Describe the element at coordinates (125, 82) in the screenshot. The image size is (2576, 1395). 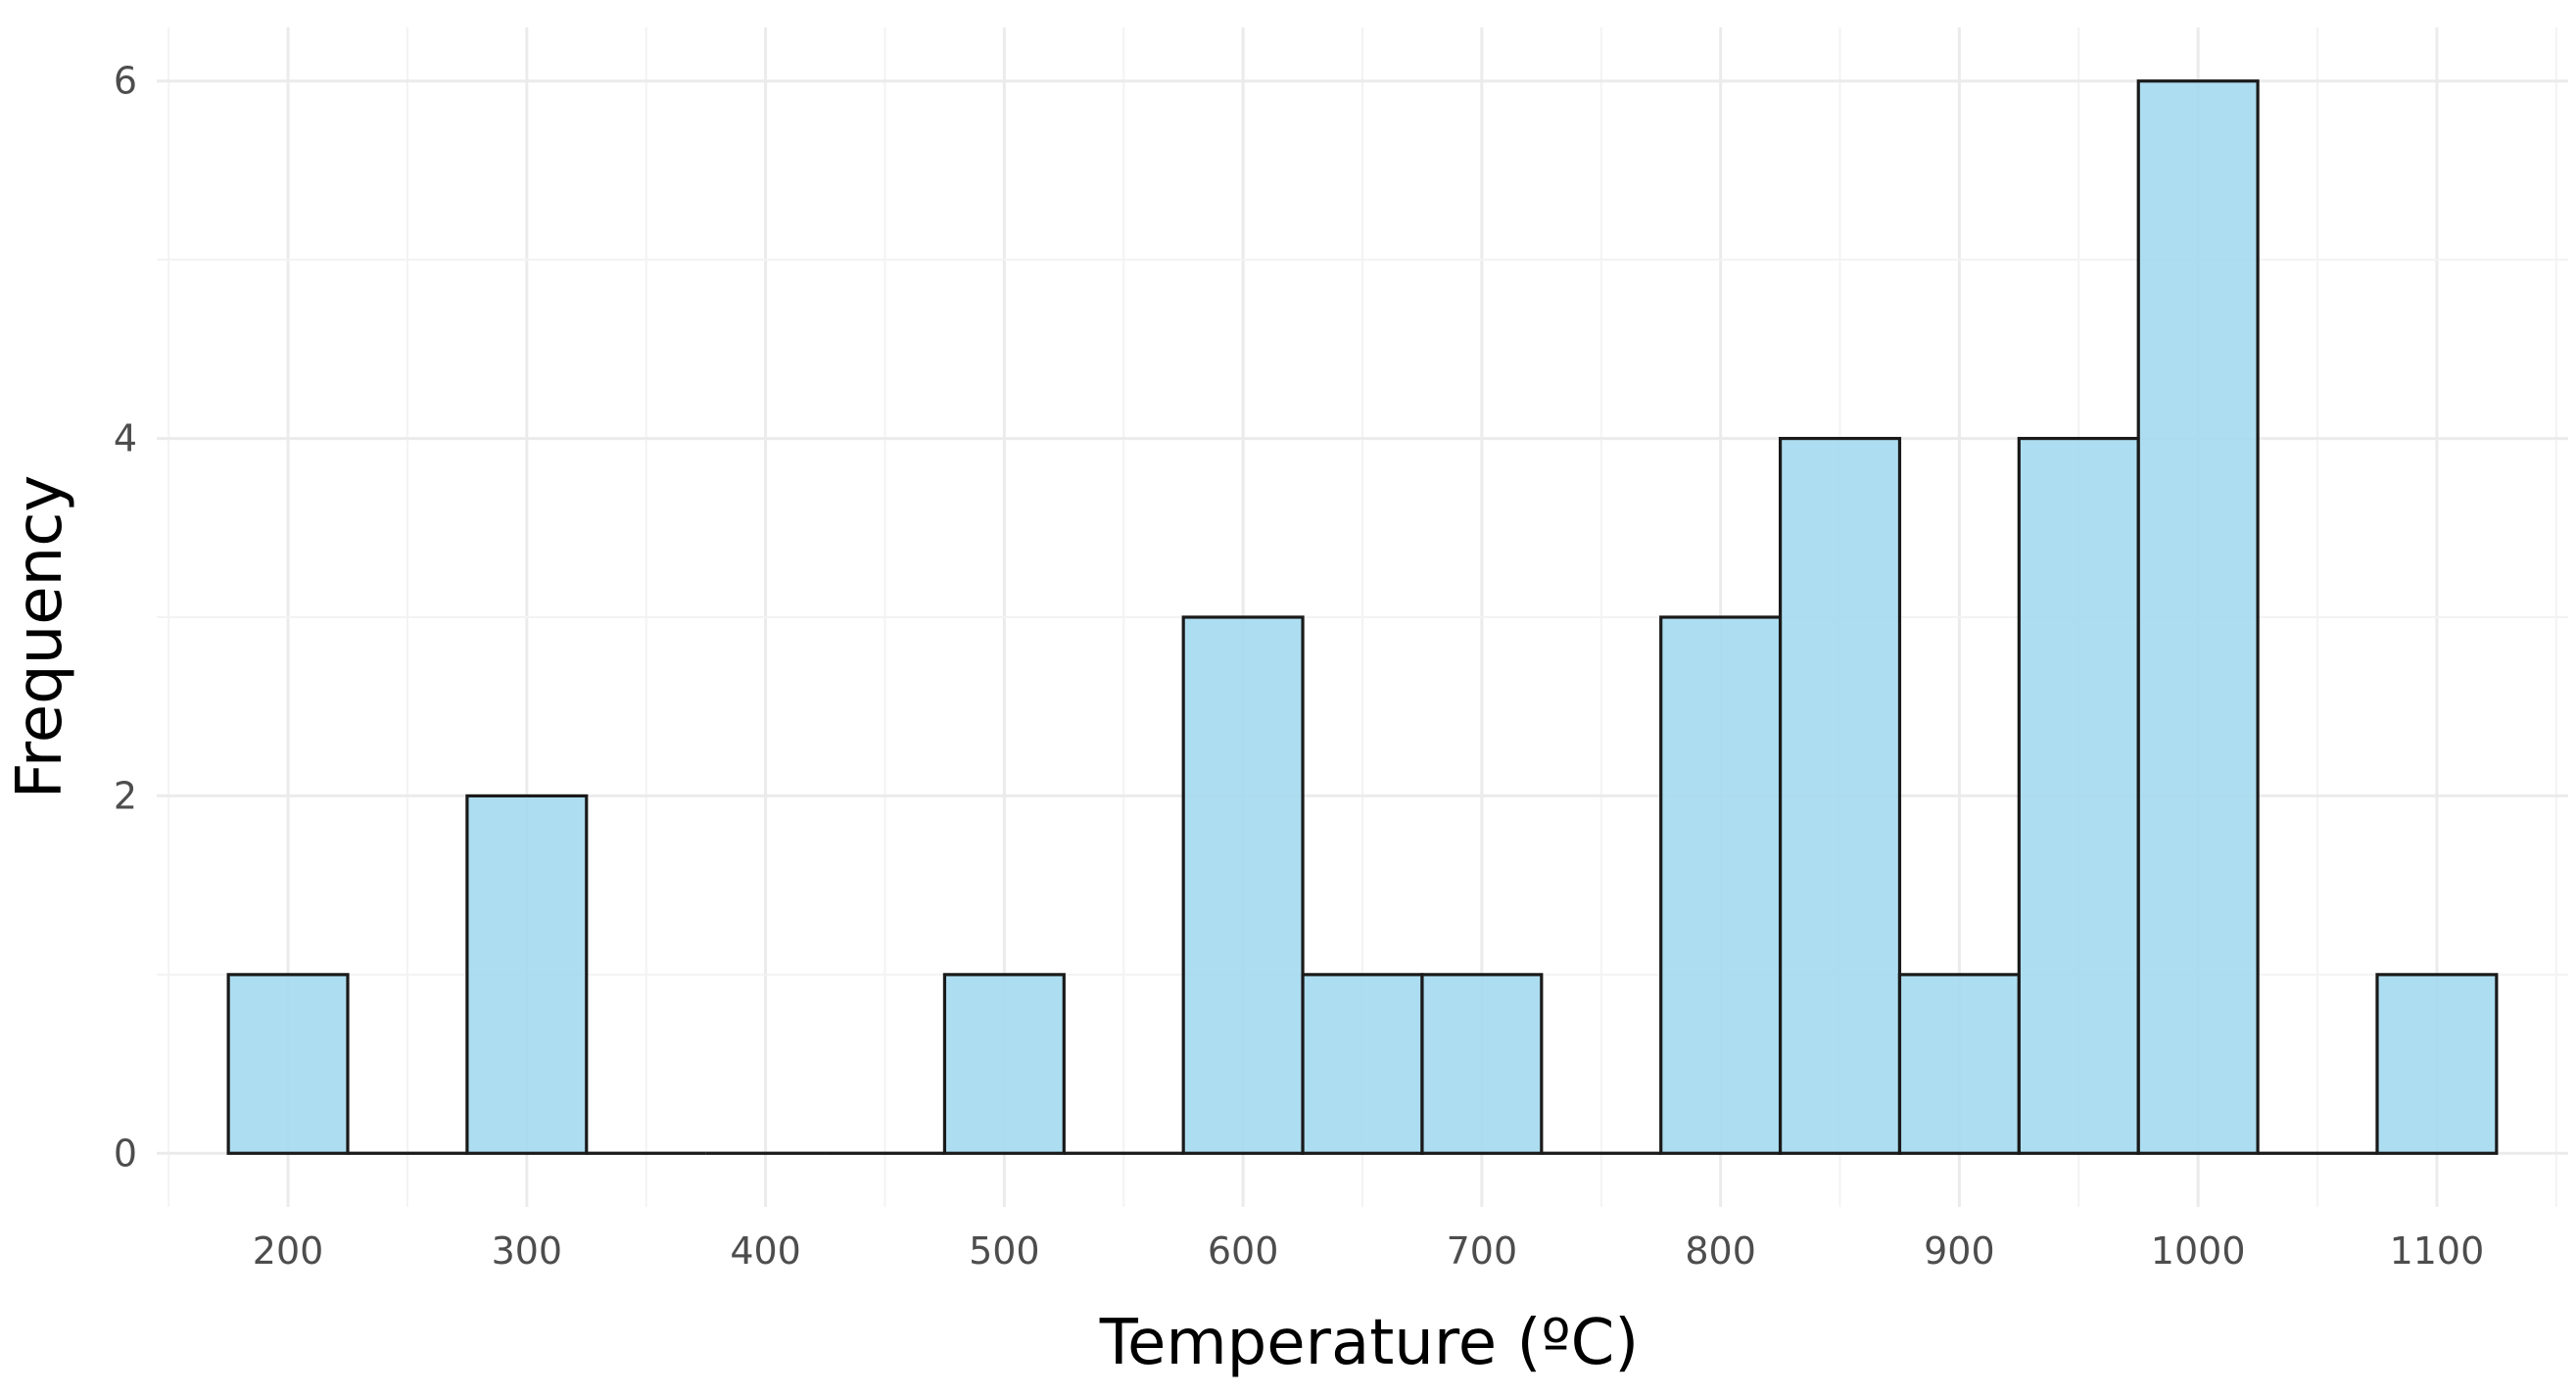
I see `y-tick-label: 6` at that location.